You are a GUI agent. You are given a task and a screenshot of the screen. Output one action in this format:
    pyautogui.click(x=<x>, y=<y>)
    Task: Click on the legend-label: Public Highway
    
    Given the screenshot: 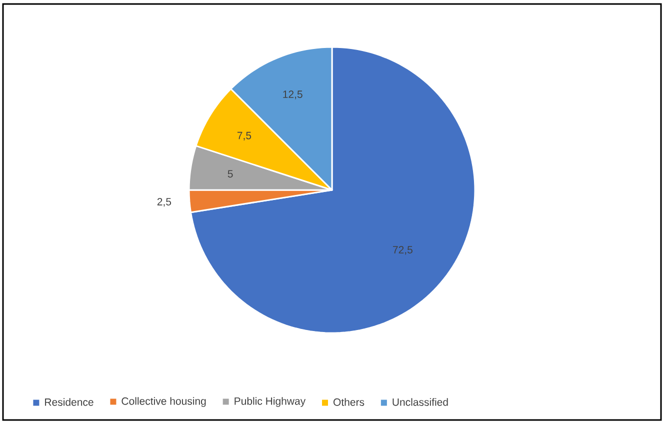 What is the action you would take?
    pyautogui.click(x=270, y=402)
    